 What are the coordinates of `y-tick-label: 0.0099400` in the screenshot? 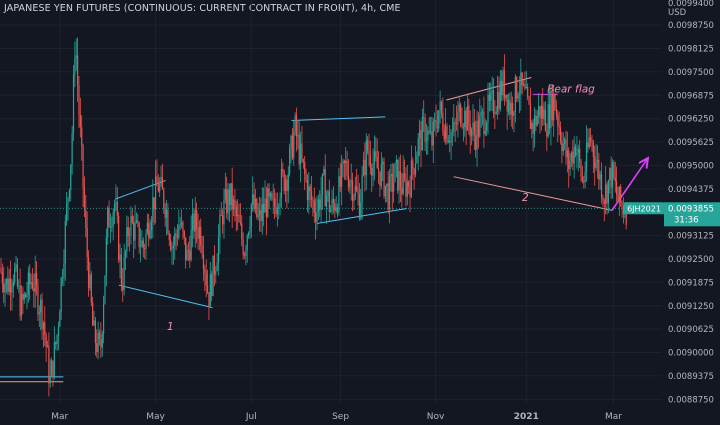 It's located at (691, 4).